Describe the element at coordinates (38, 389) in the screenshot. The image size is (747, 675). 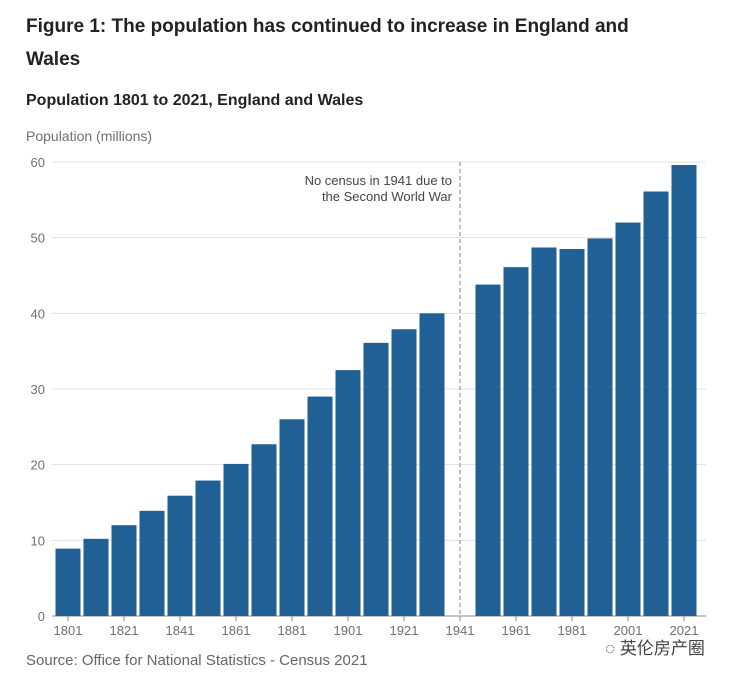
I see `y-tick-label: 30` at that location.